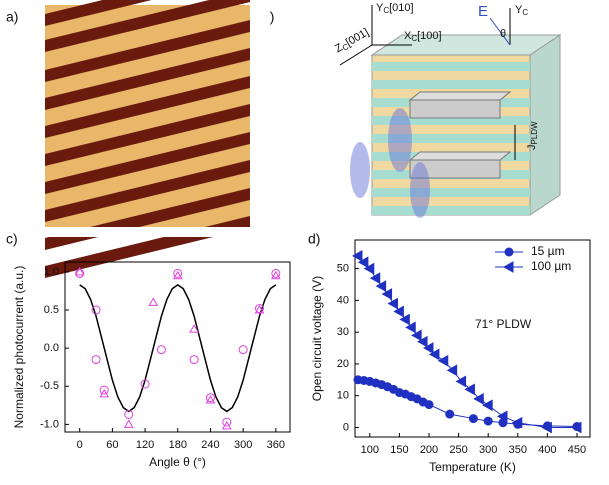 This screenshot has width=609, height=485. I want to click on y-tick-label: 0.0, so click(51, 348).